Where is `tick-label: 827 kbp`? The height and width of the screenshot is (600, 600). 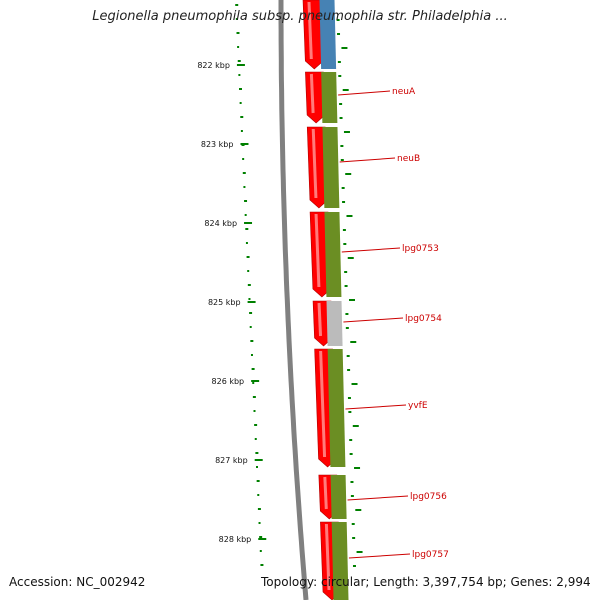 tick-label: 827 kbp is located at coordinates (231, 460).